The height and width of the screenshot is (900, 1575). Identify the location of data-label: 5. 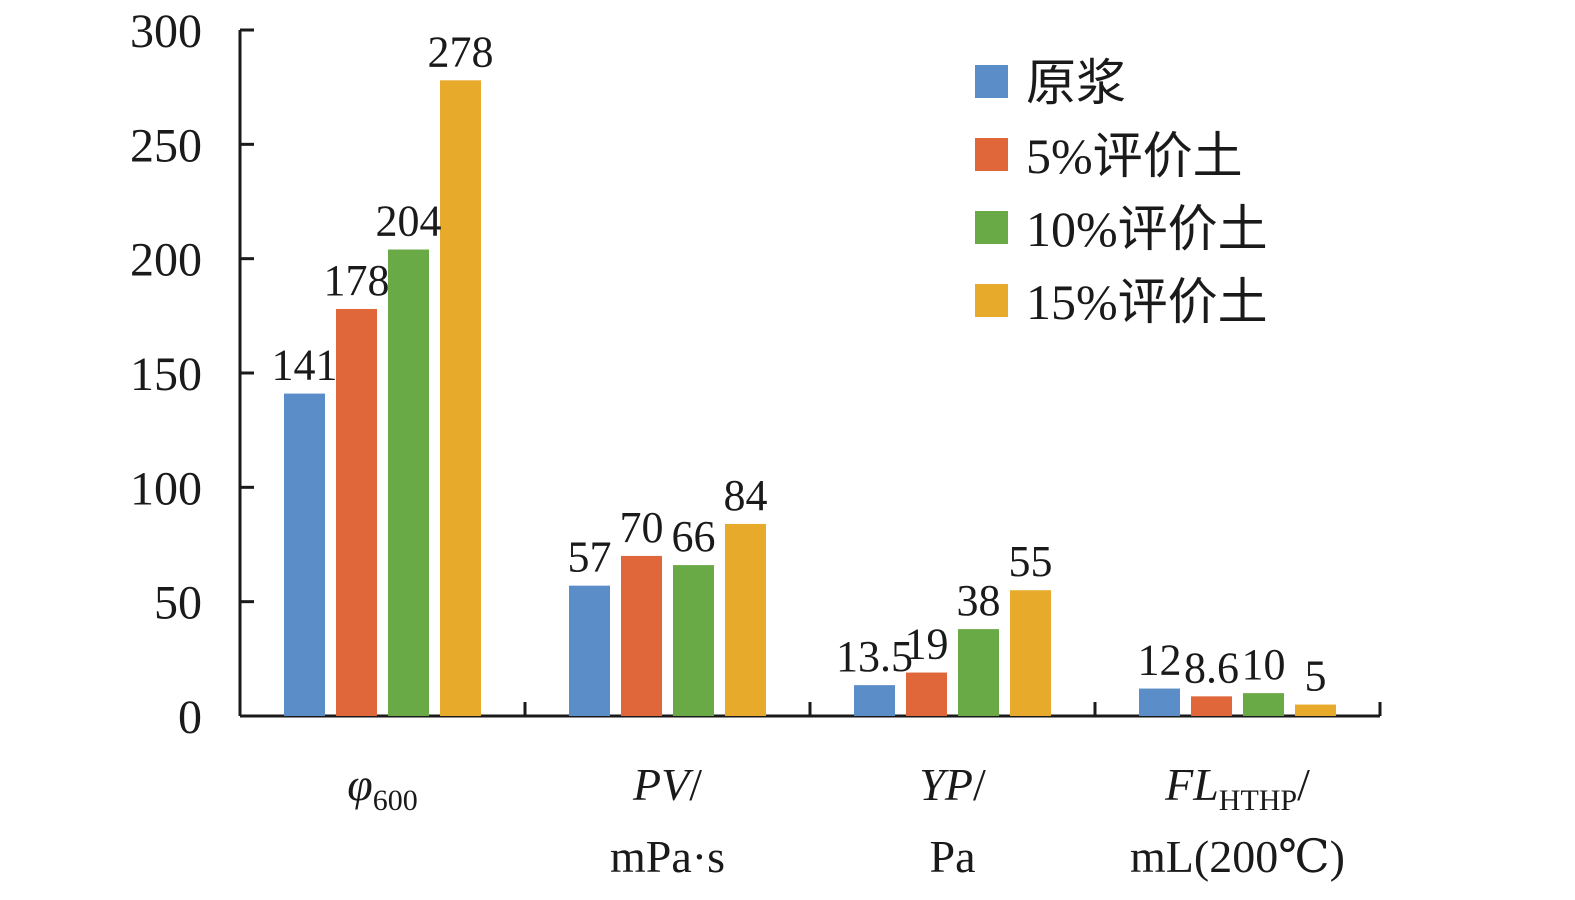
(1316, 676).